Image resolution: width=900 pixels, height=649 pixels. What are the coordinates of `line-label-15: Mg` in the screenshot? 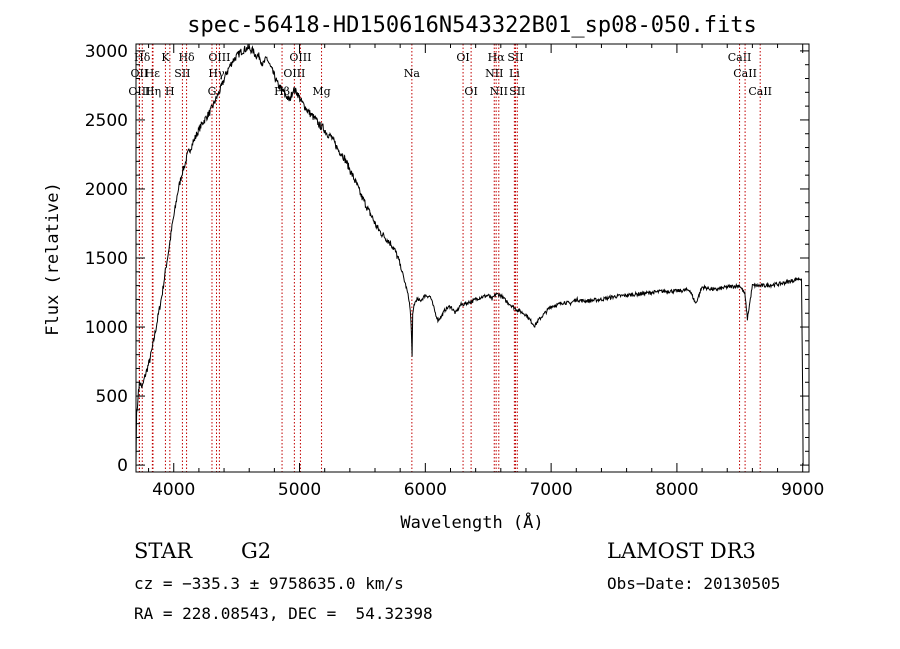 It's located at (321, 91).